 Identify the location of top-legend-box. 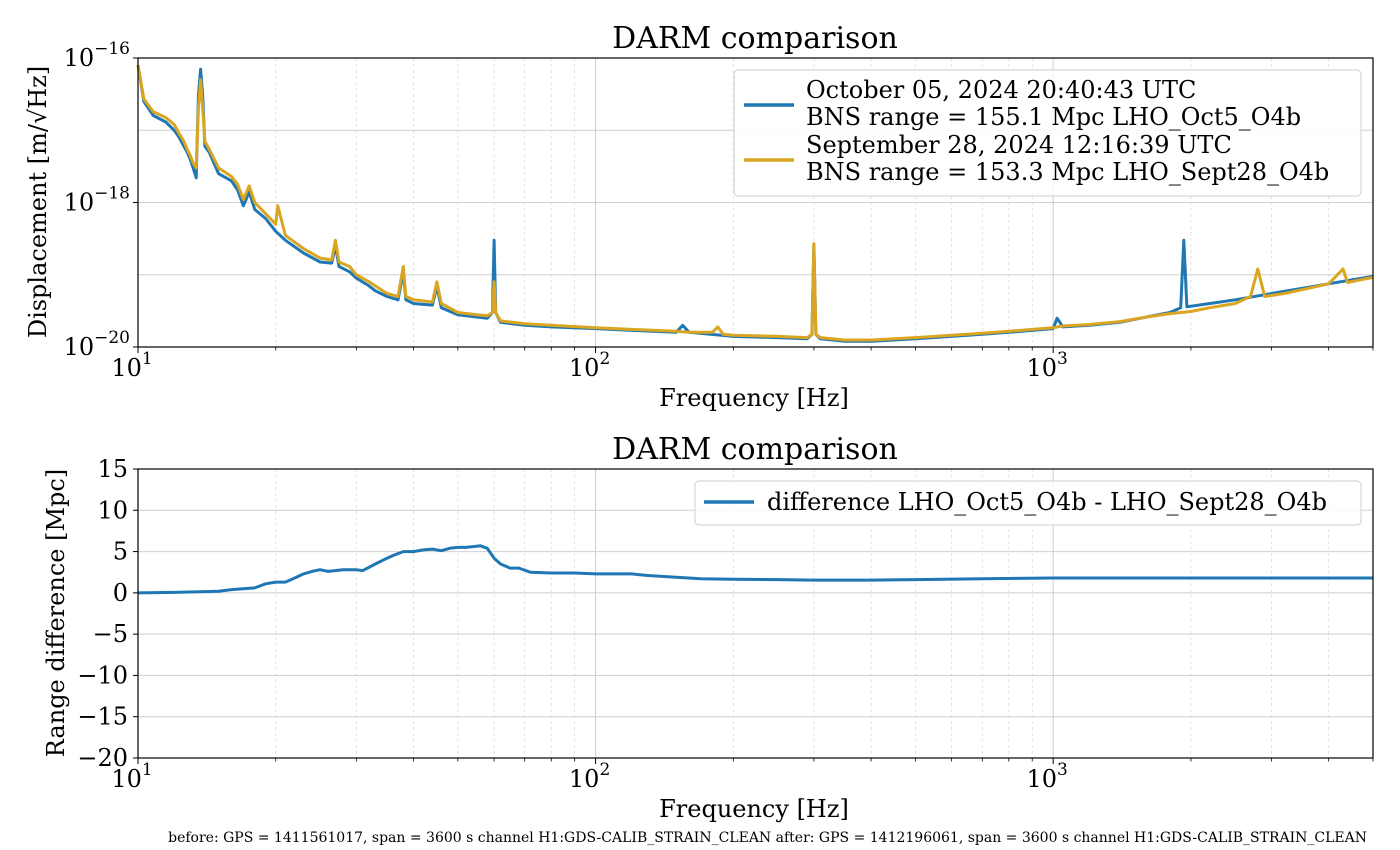
(1047, 133).